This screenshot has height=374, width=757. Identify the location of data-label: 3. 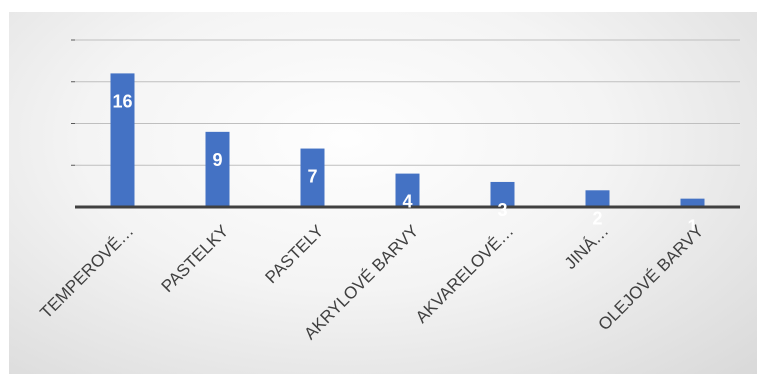
(502, 210).